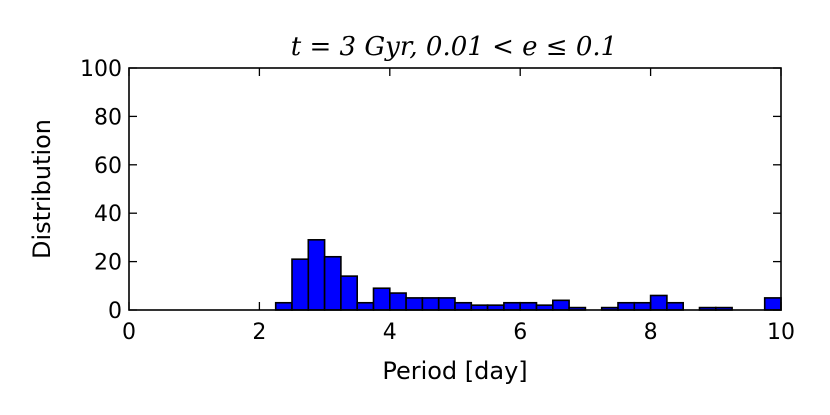  What do you see at coordinates (454, 371) in the screenshot?
I see `x-axis-label: Period [day]` at bounding box center [454, 371].